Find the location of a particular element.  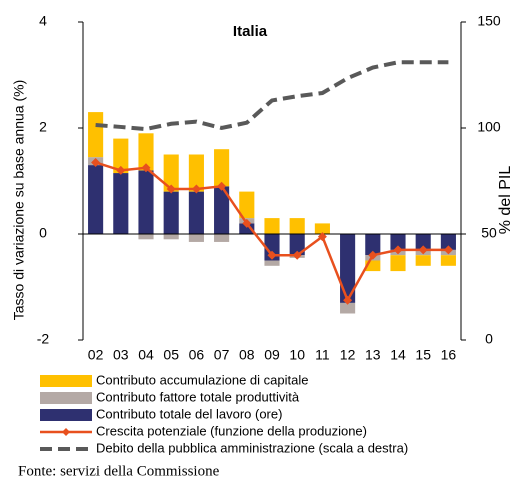

line is located at coordinates (272, 96).